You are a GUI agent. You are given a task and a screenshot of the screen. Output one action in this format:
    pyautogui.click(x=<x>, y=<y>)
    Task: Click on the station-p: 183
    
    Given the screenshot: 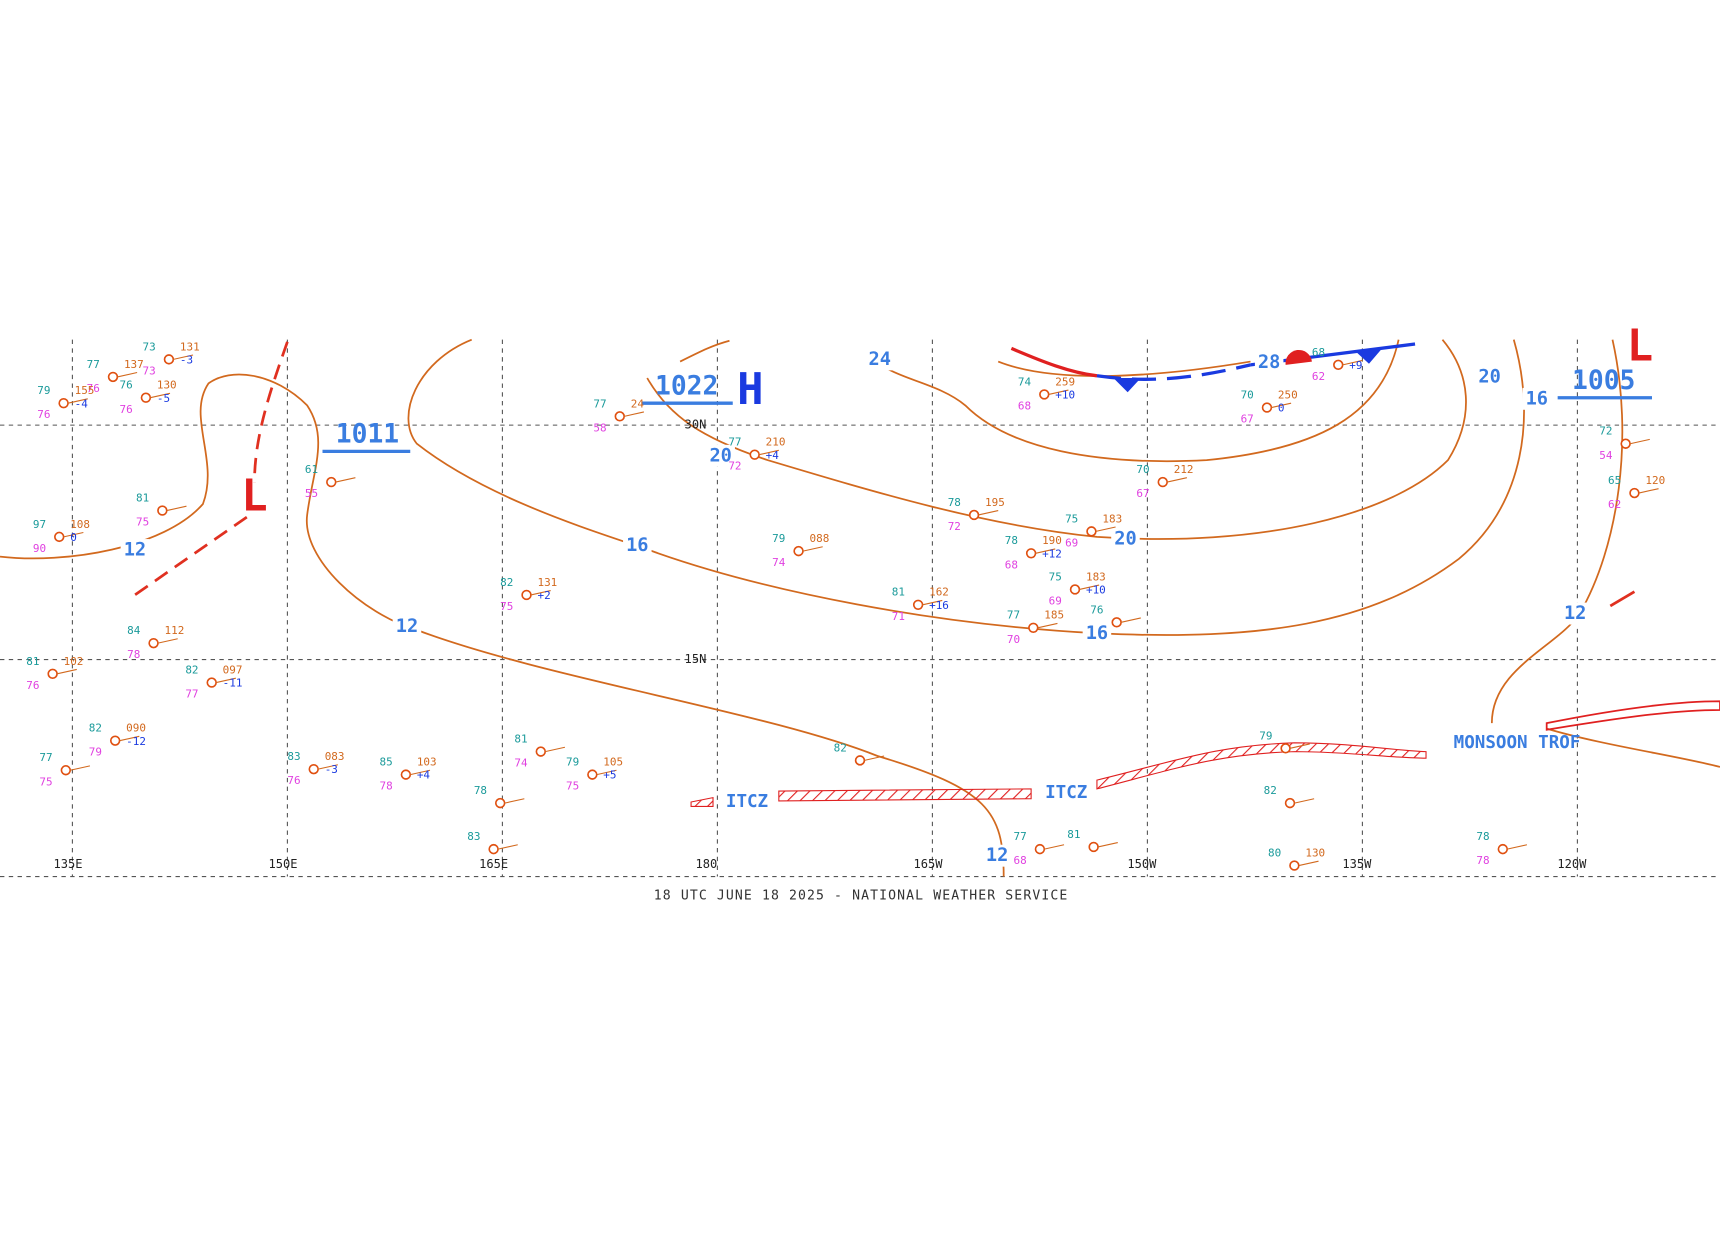 What is the action you would take?
    pyautogui.click(x=1112, y=518)
    